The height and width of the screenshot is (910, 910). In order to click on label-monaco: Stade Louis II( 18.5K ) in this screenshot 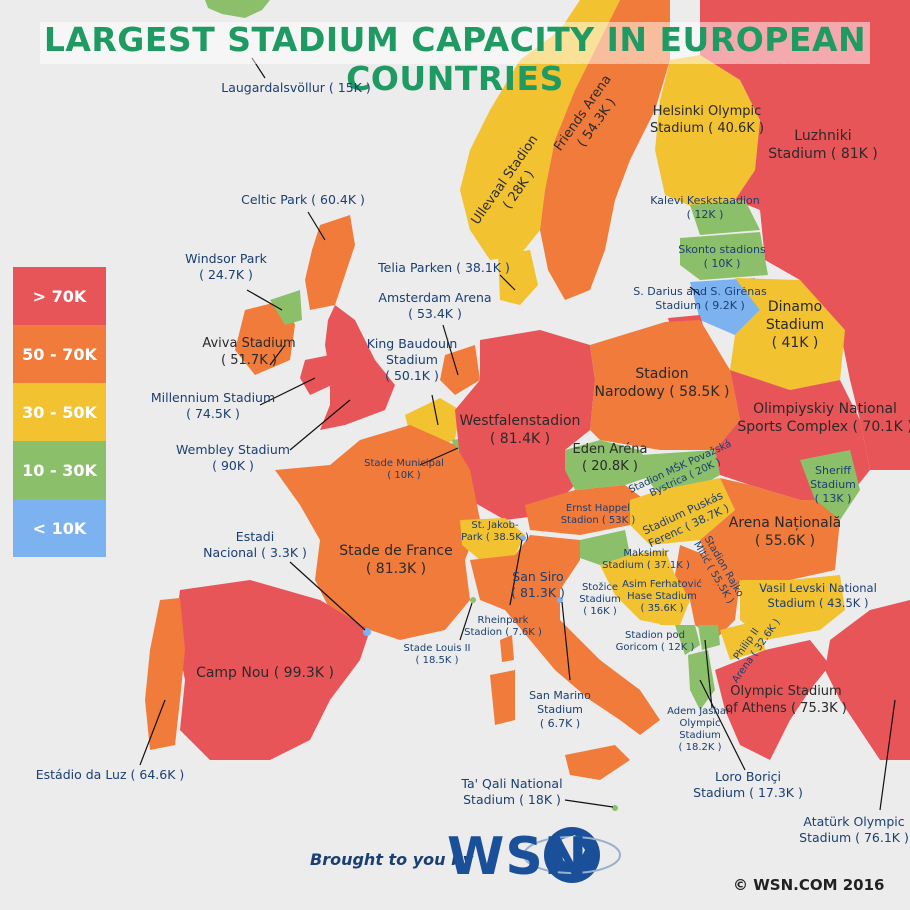, I will do `click(437, 654)`.